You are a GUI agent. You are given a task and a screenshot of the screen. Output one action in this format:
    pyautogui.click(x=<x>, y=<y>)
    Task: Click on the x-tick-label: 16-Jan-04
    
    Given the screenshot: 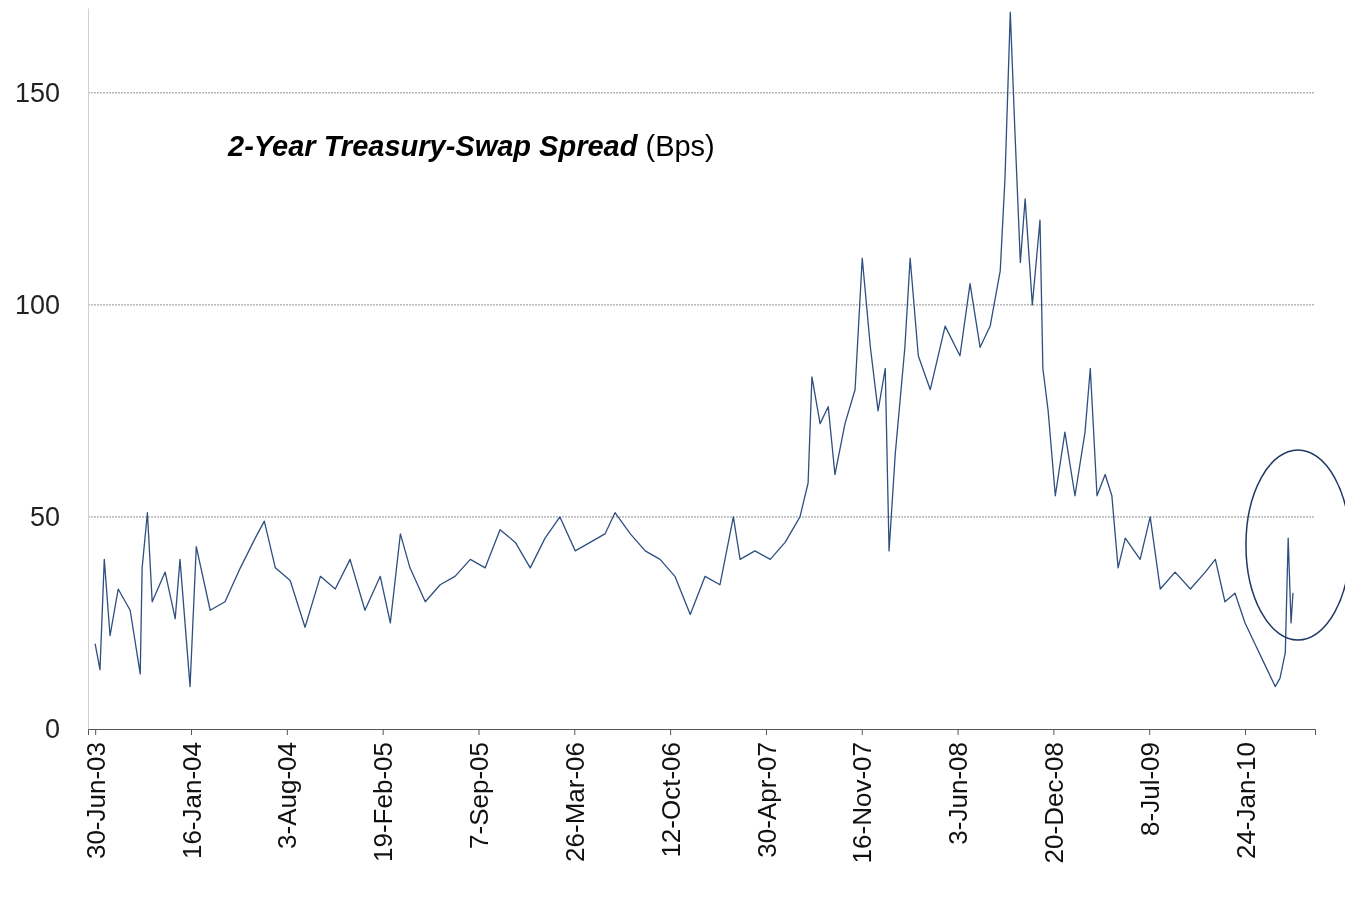 What is the action you would take?
    pyautogui.click(x=191, y=801)
    